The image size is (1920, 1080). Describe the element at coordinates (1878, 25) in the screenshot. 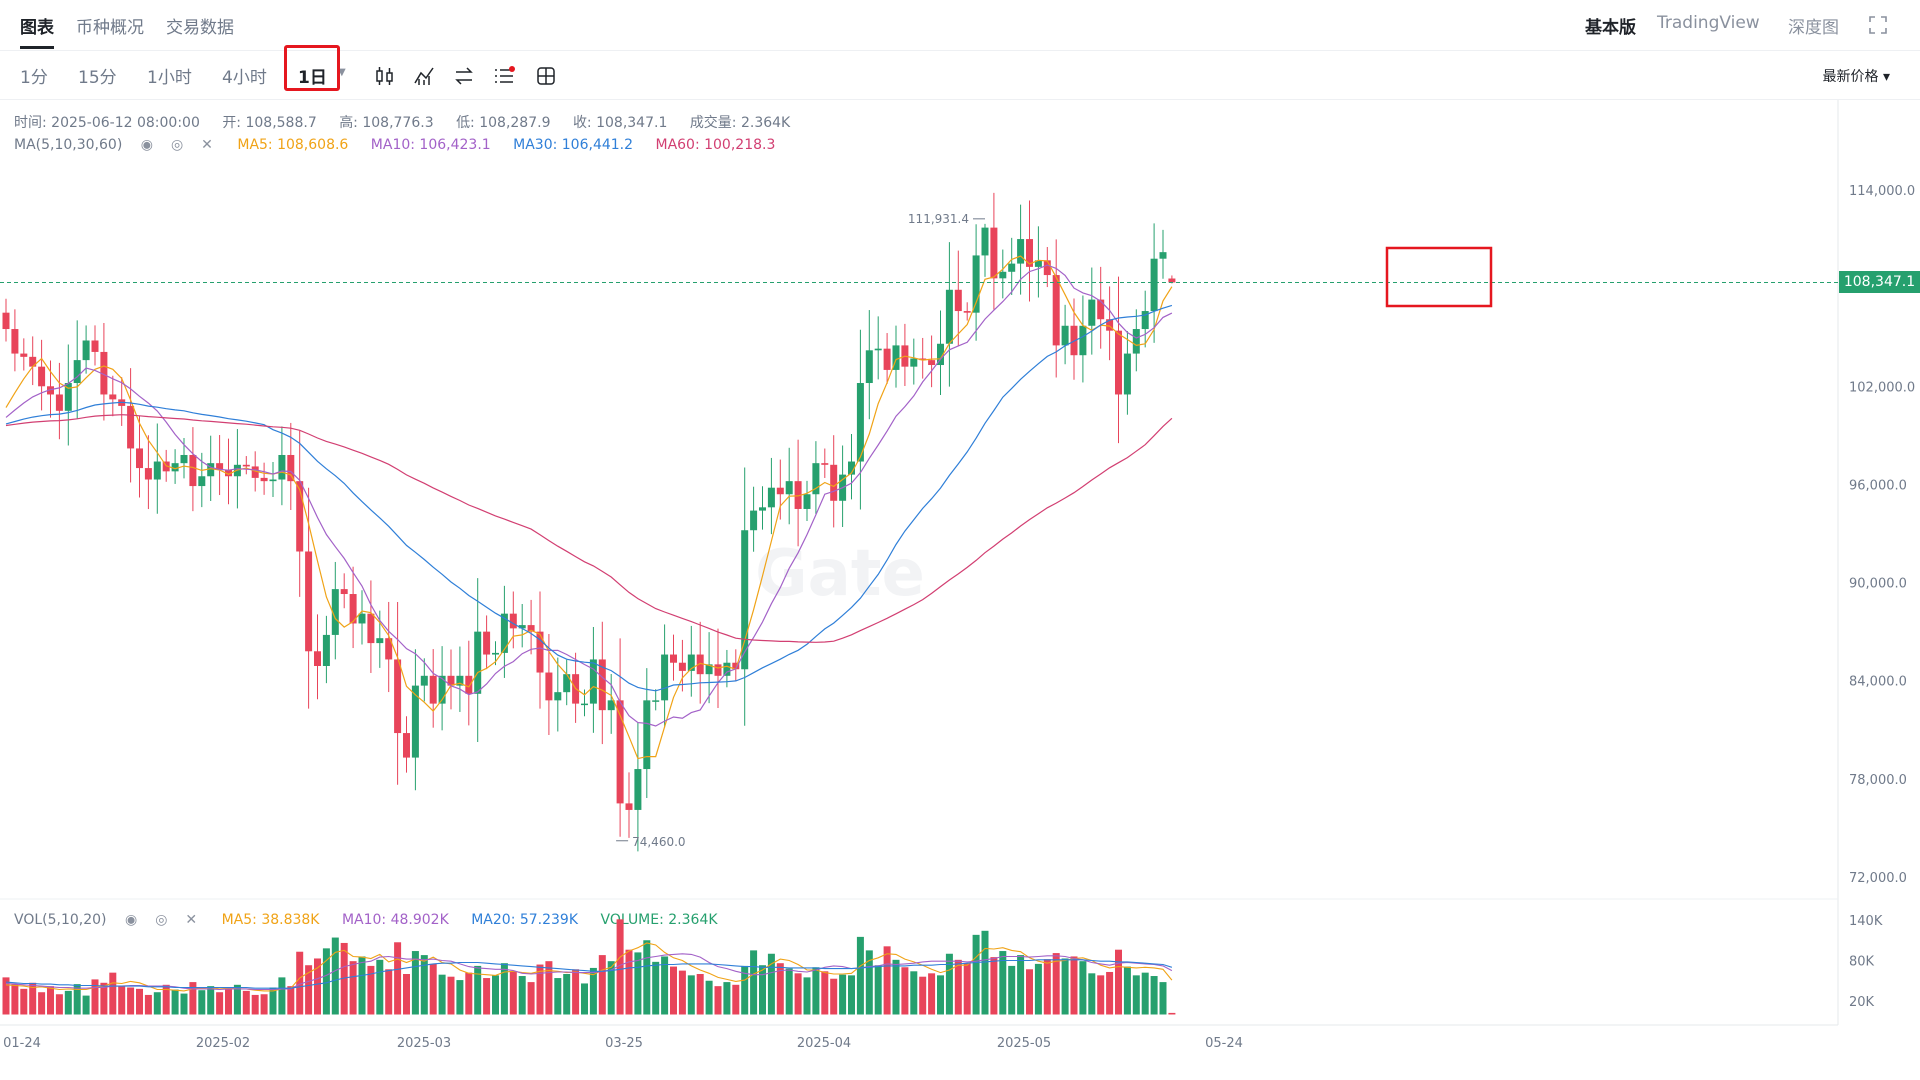

I see `fullscreen-icon` at that location.